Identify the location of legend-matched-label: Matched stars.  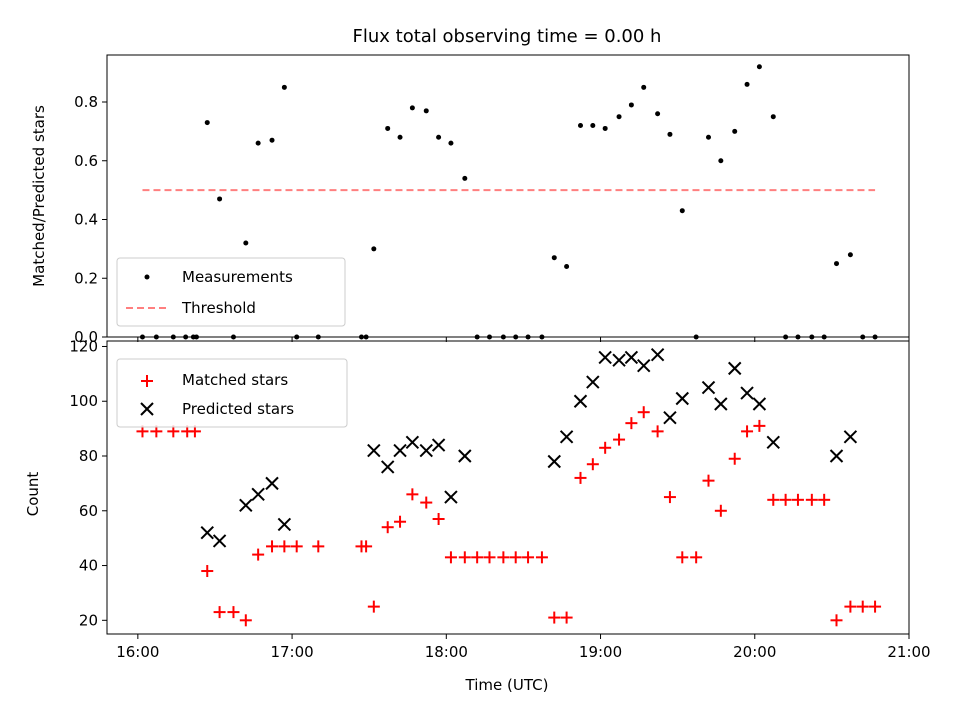
(235, 380).